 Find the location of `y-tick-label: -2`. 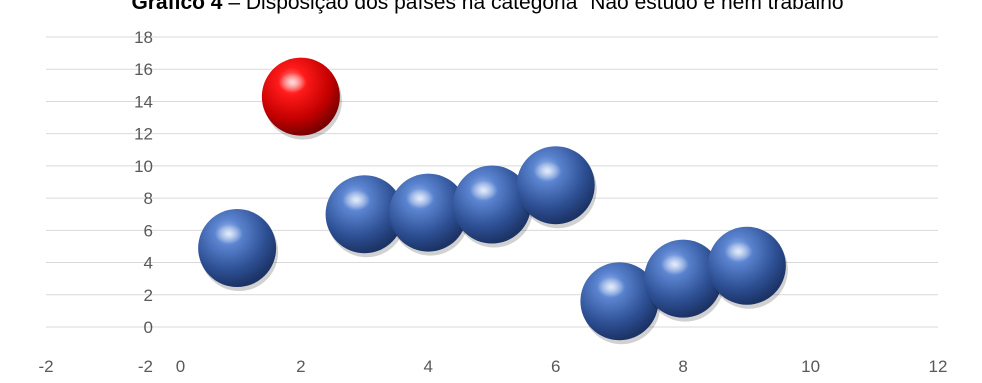

y-tick-label: -2 is located at coordinates (145, 366).